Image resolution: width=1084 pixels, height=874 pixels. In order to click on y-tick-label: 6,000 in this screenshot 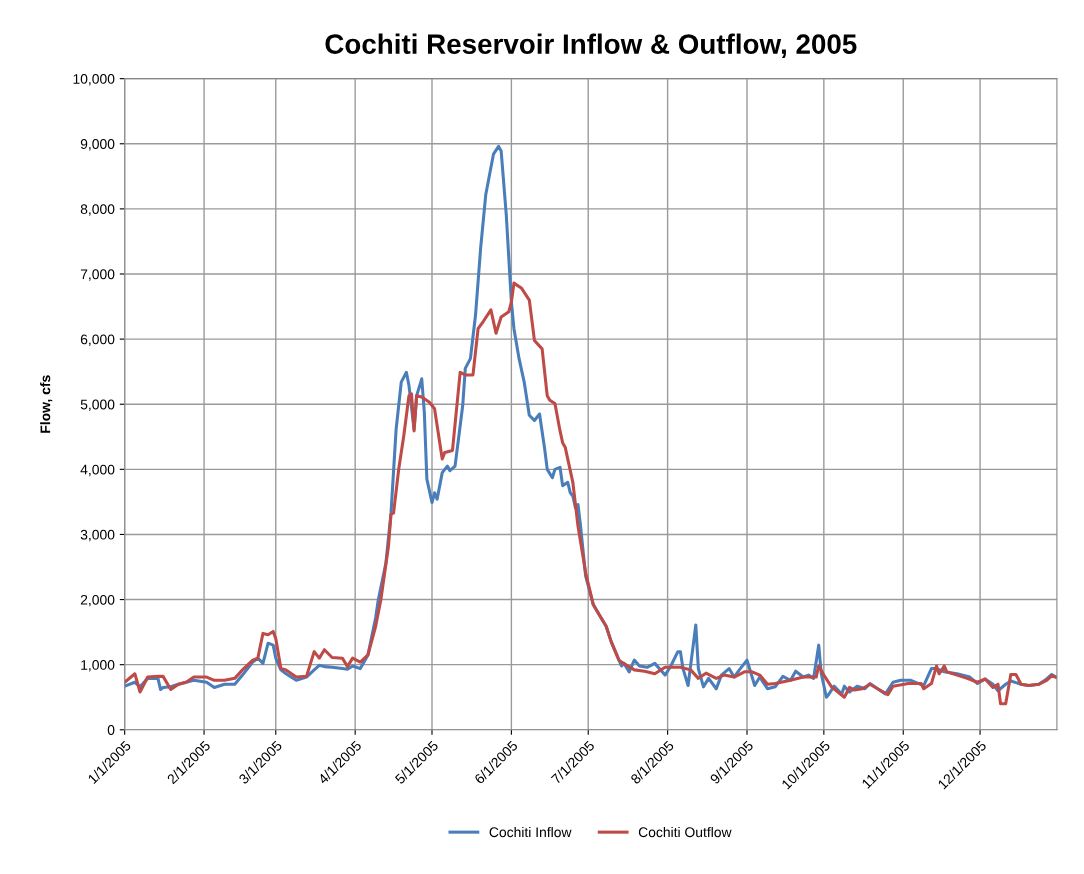, I will do `click(97, 340)`.